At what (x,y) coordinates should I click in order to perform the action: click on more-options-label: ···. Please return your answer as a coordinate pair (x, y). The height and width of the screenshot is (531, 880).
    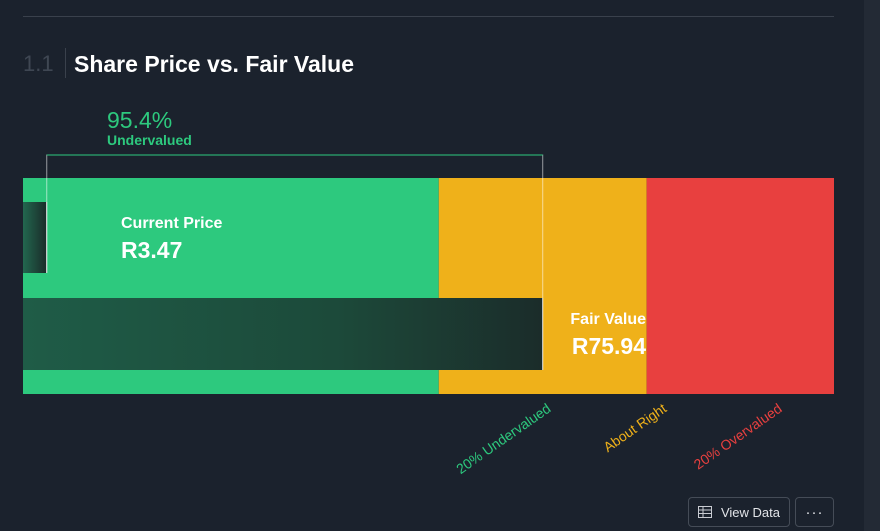
    Looking at the image, I should click on (814, 512).